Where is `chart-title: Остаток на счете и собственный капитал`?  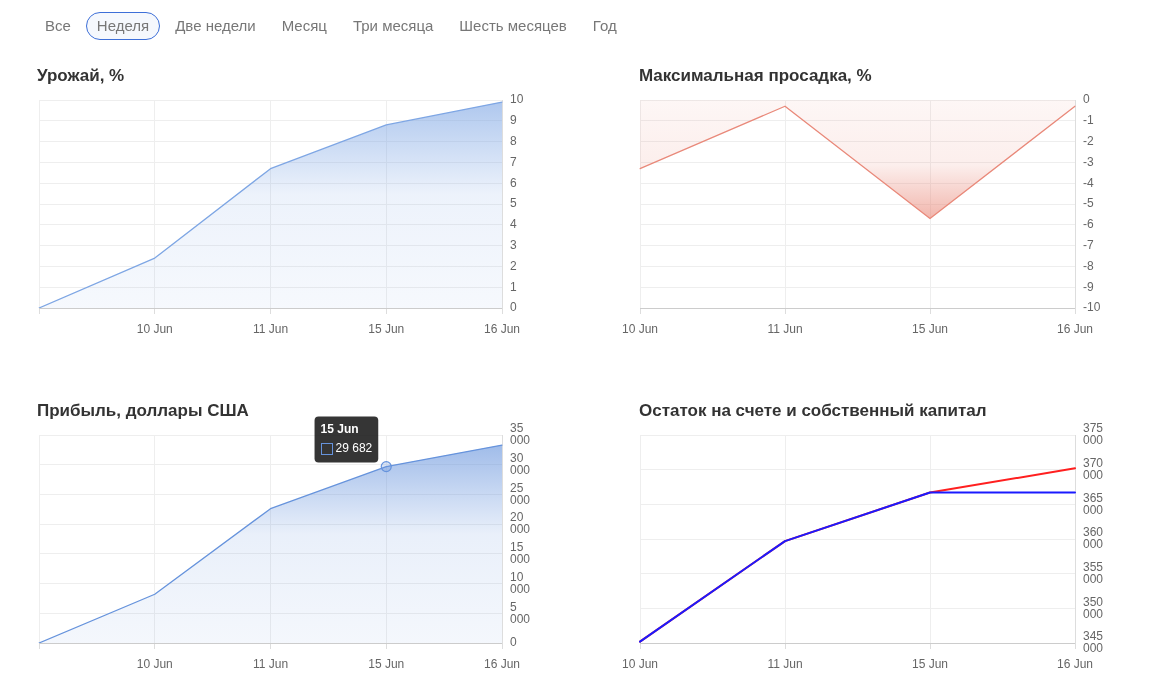
chart-title: Остаток на счете и собственный капитал is located at coordinates (813, 411).